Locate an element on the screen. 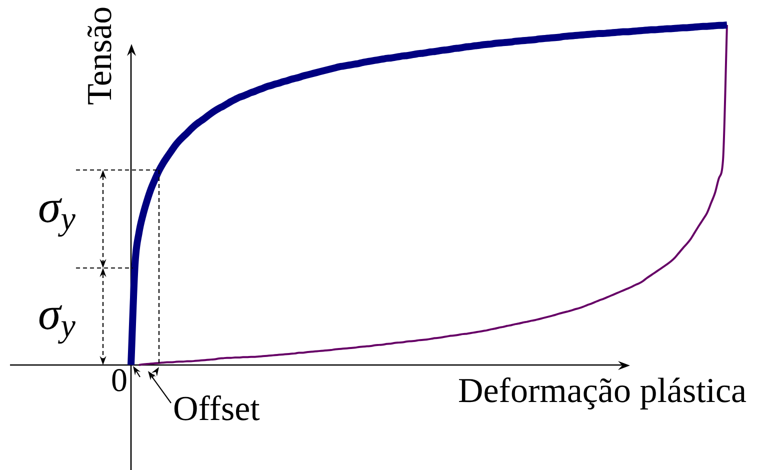 The height and width of the screenshot is (470, 761). text: Offset is located at coordinates (216, 408).